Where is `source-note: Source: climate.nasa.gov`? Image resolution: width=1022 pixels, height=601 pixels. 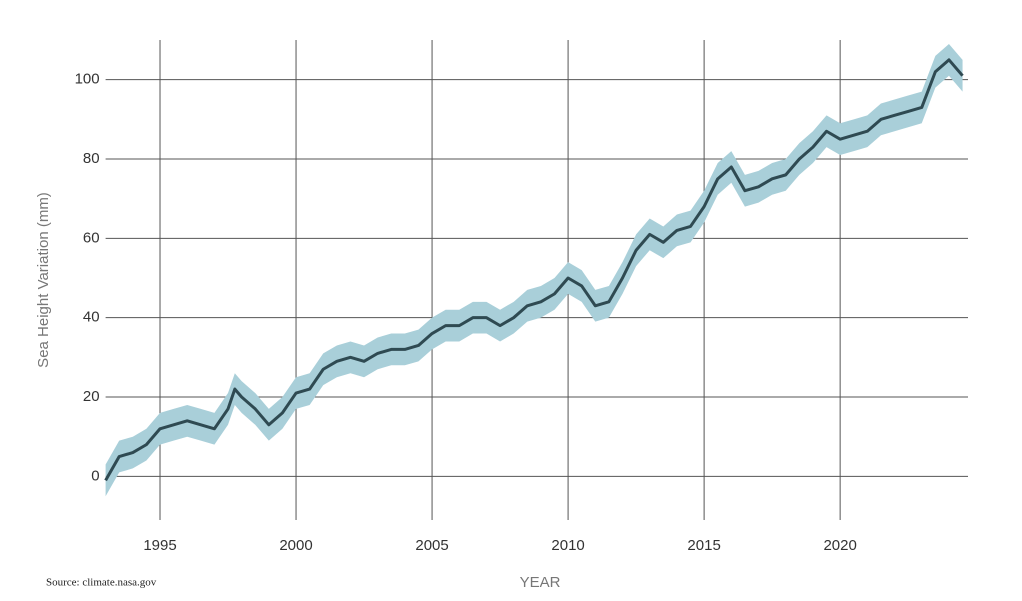
source-note: Source: climate.nasa.gov is located at coordinates (101, 583).